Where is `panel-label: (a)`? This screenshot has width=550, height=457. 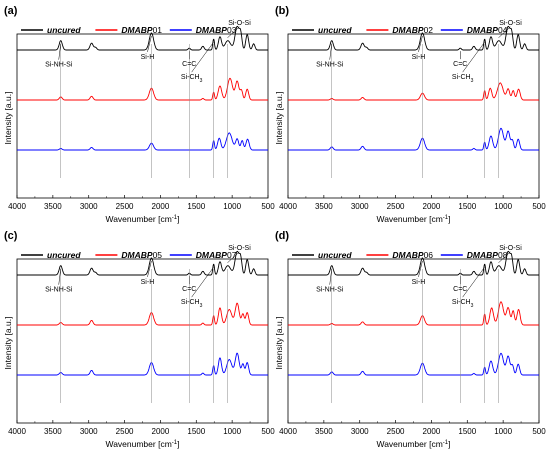
panel-label: (a) is located at coordinates (11, 11).